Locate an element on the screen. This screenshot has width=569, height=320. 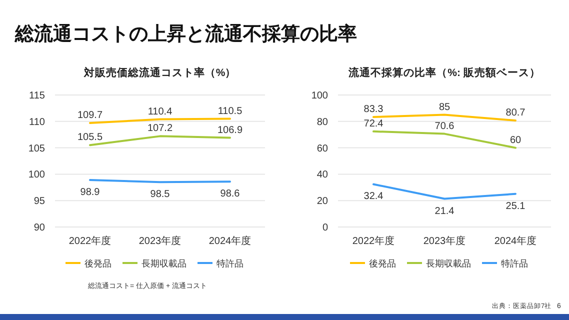
text: 総流通コストの上昇と流通不採算の比率 is located at coordinates (185, 34).